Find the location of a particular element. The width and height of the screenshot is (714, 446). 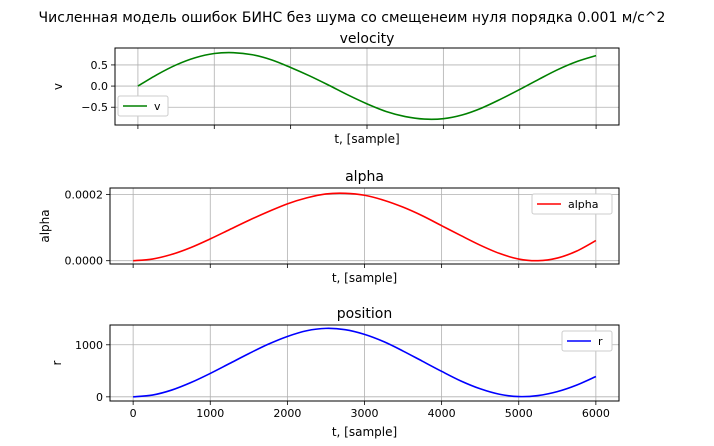

series-line-r is located at coordinates (365, 362).